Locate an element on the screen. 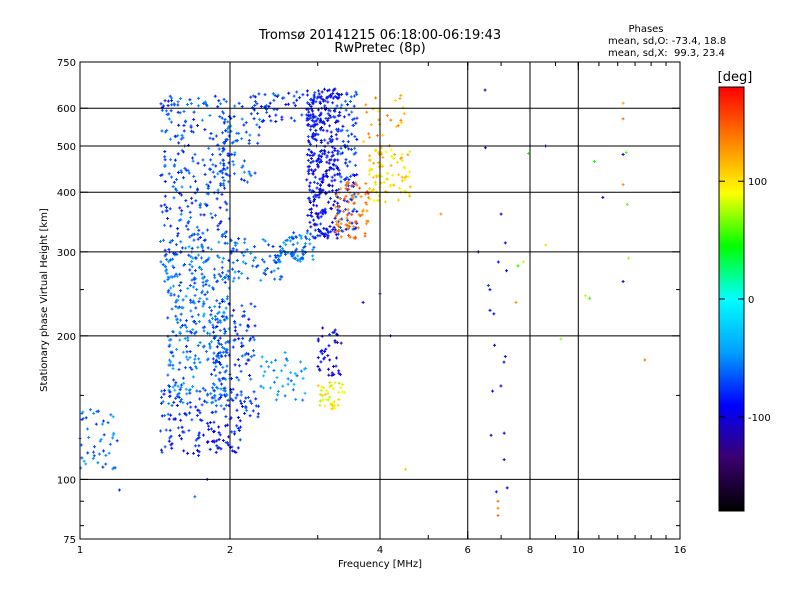  x-tick-label: 1 is located at coordinates (80, 550).